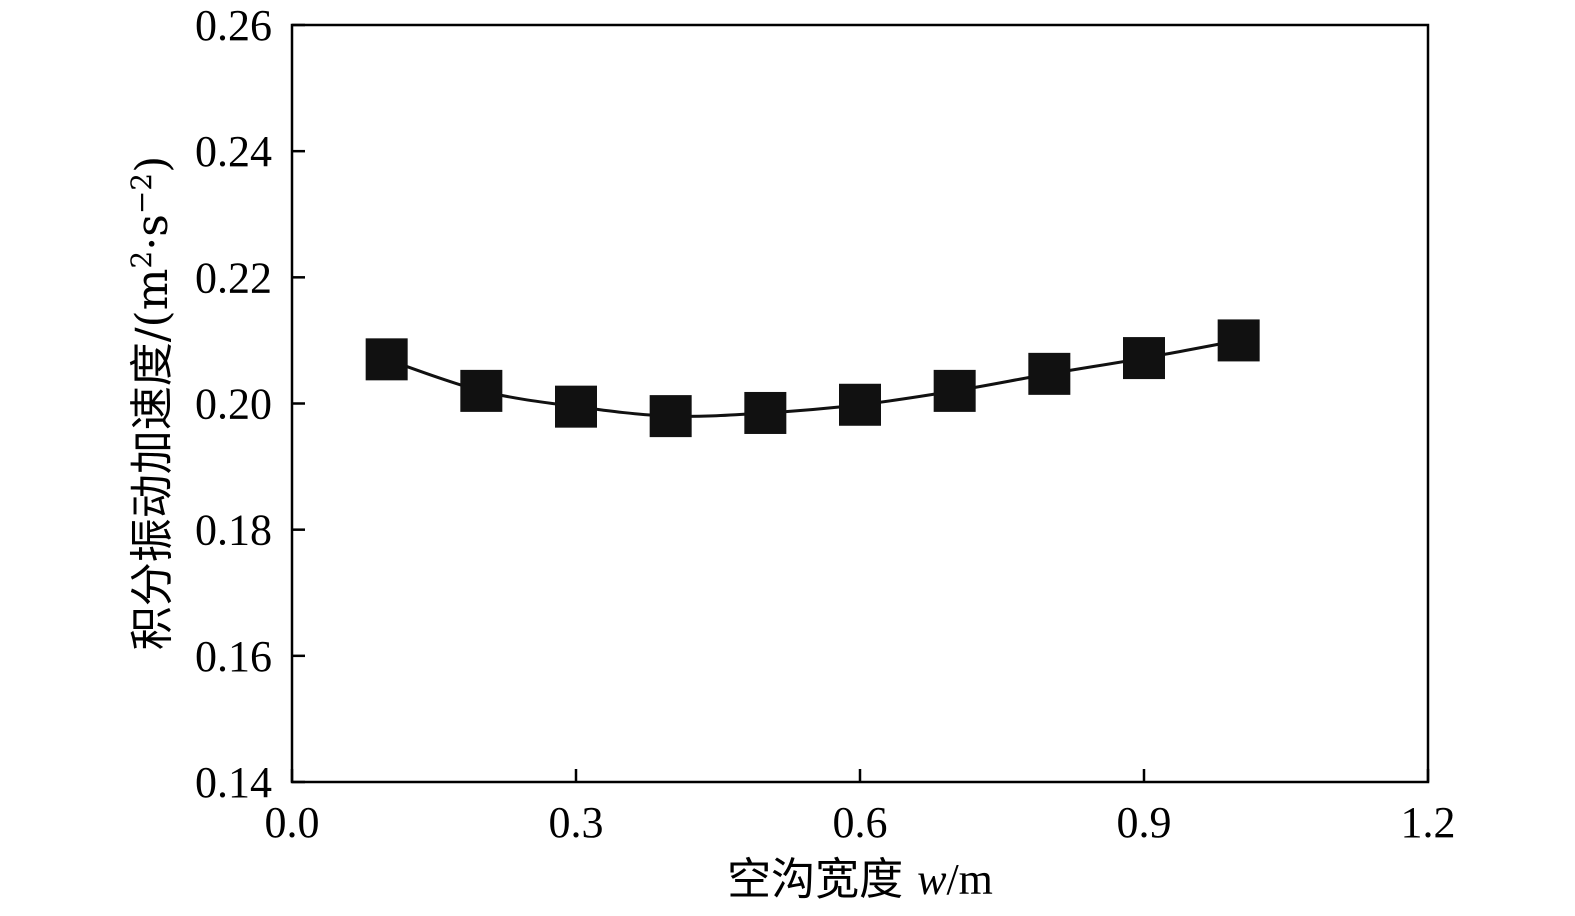 The width and height of the screenshot is (1575, 916). I want to click on y-axis-title: 积分振动加速度/(m2·s−2), so click(151, 403).